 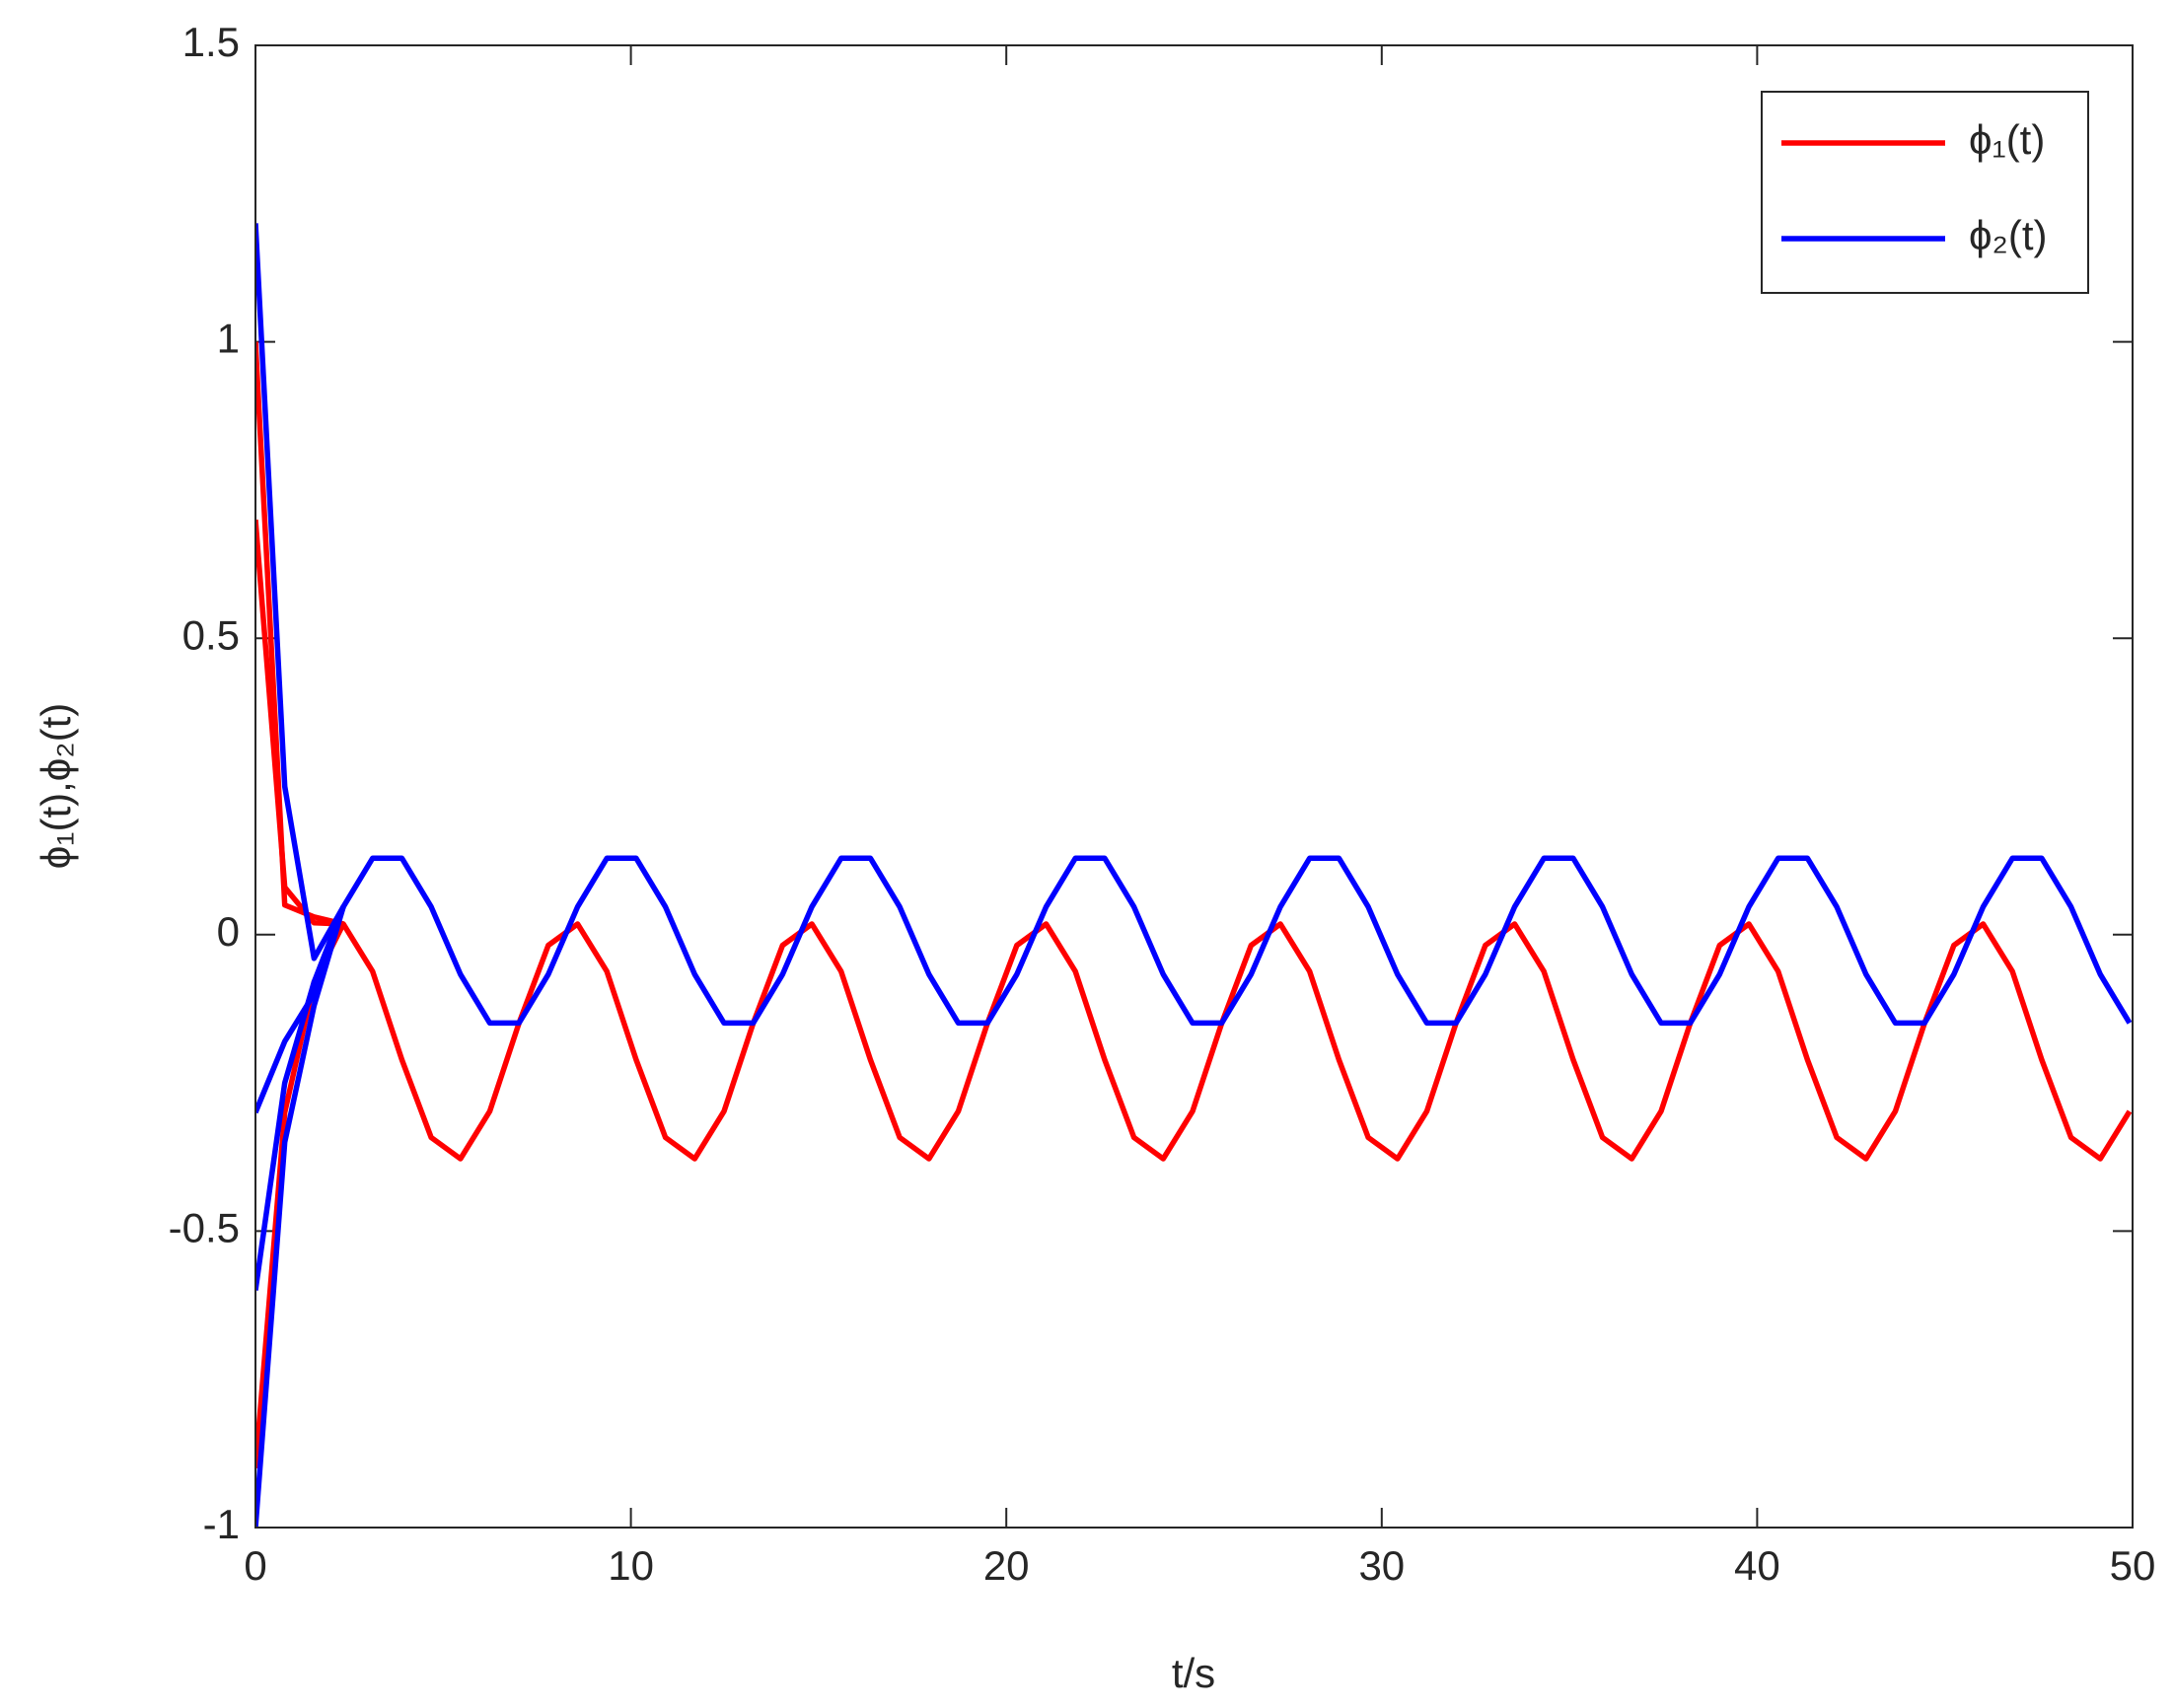 I want to click on y-axis-label: ϕ₁(t),ϕ₂(t), so click(x=56, y=786).